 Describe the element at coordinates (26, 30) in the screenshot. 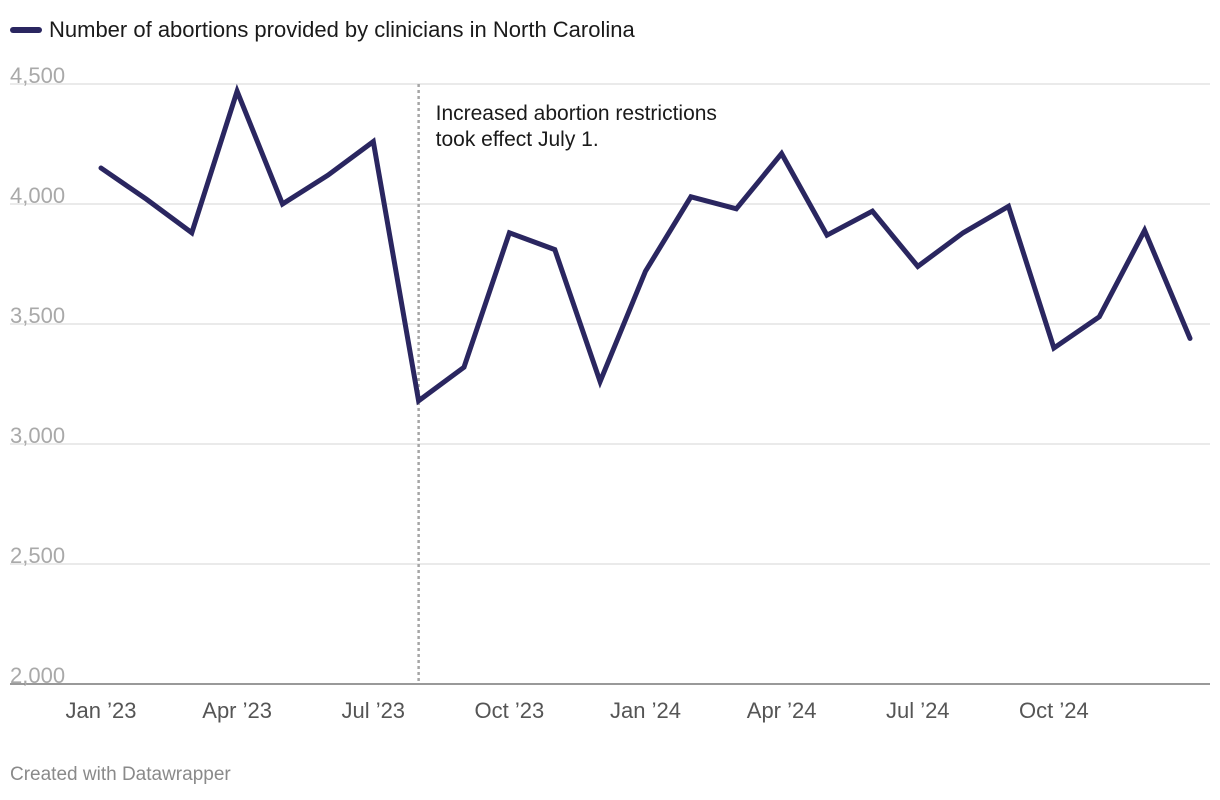

I see `legend-swatch` at that location.